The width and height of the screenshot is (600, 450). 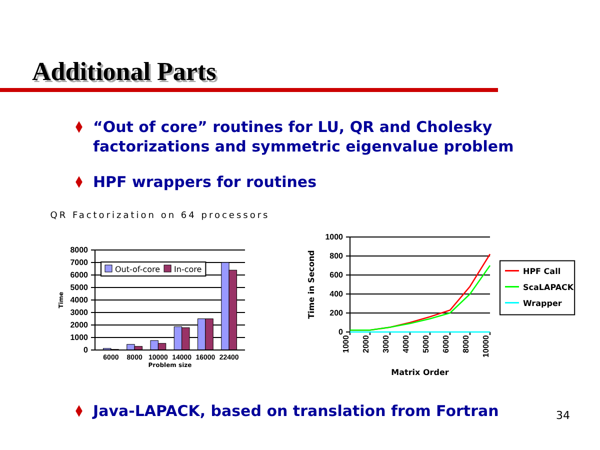 I want to click on y-tick-label: 7000, so click(x=79, y=263).